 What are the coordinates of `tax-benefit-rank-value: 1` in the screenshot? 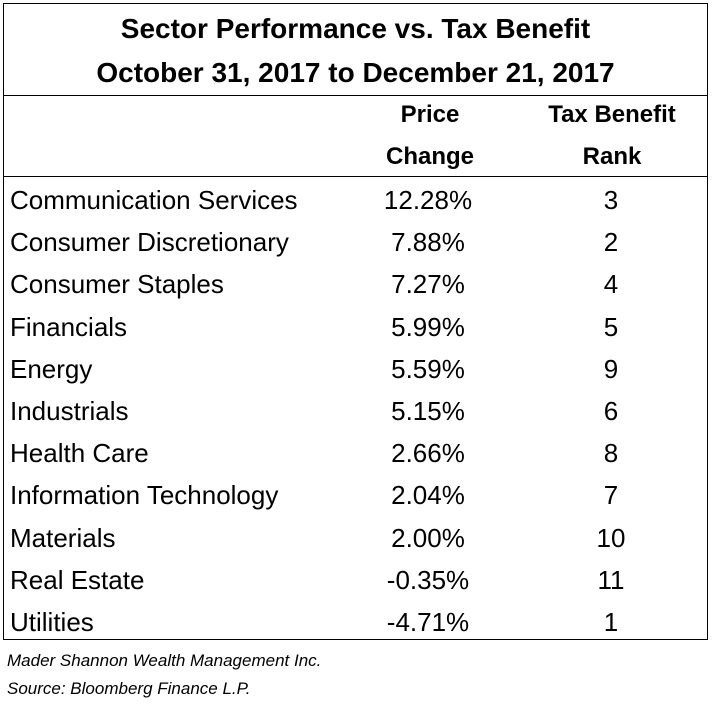 It's located at (611, 622).